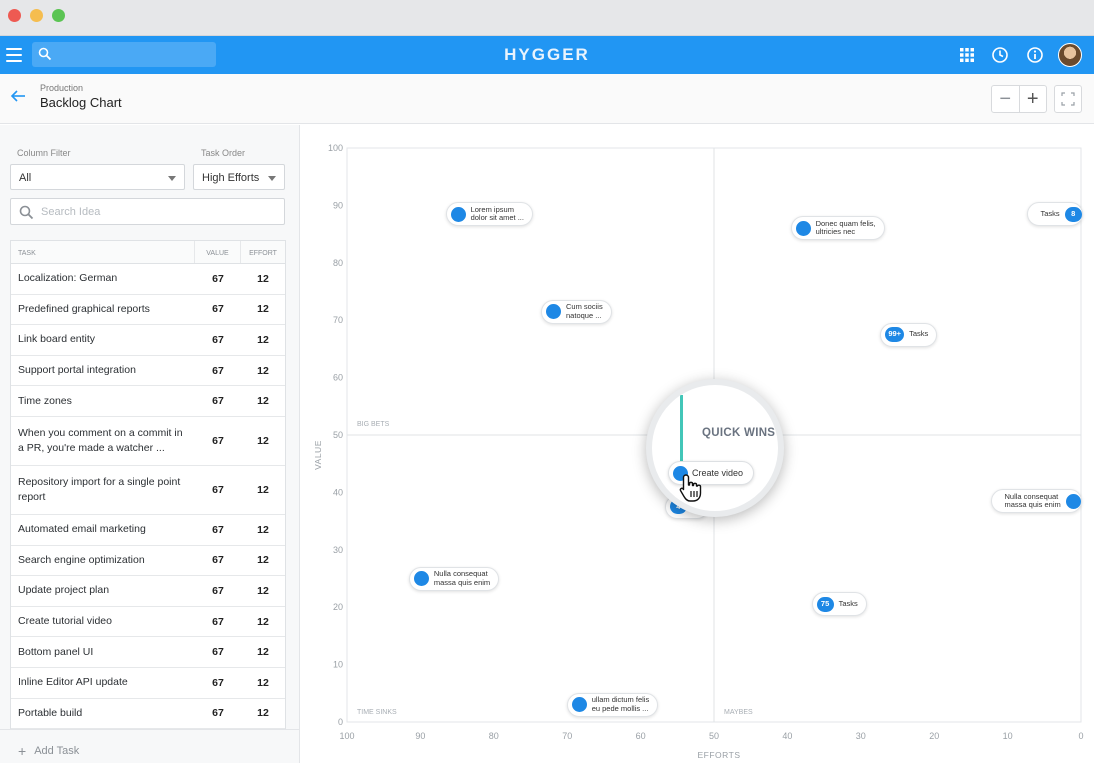  I want to click on breadcrumb: Production, so click(62, 88).